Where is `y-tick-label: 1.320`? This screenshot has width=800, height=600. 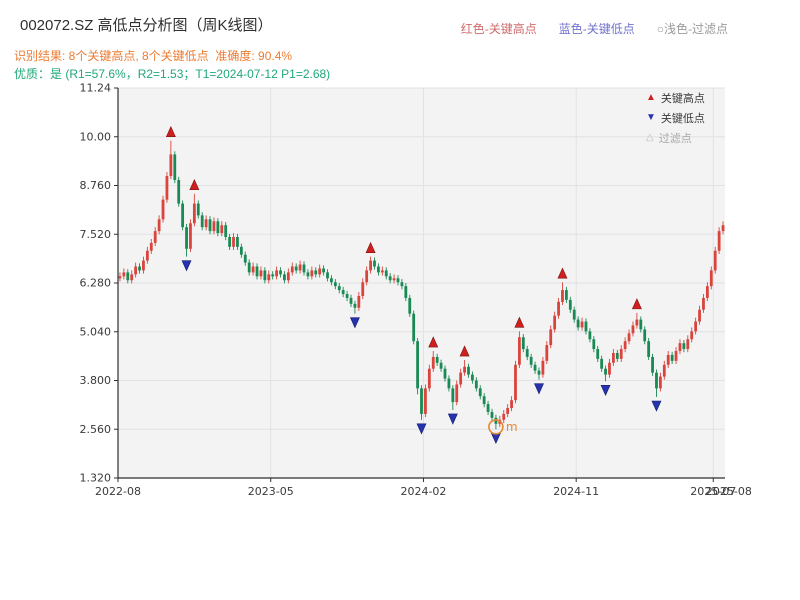 y-tick-label: 1.320 is located at coordinates (96, 478).